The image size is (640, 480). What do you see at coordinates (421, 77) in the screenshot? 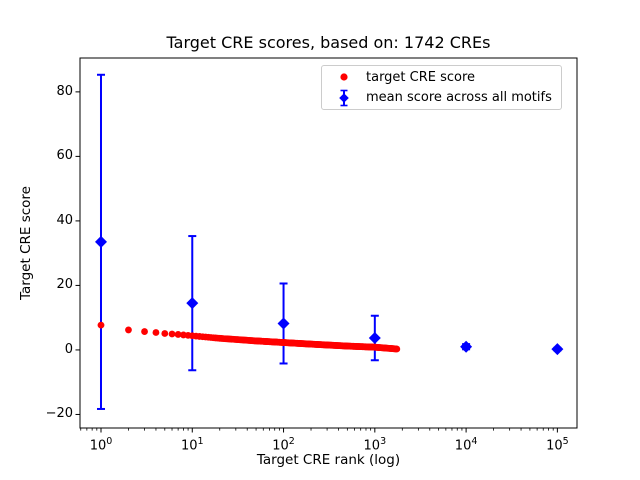
I see `legend-label: target CRE score` at bounding box center [421, 77].